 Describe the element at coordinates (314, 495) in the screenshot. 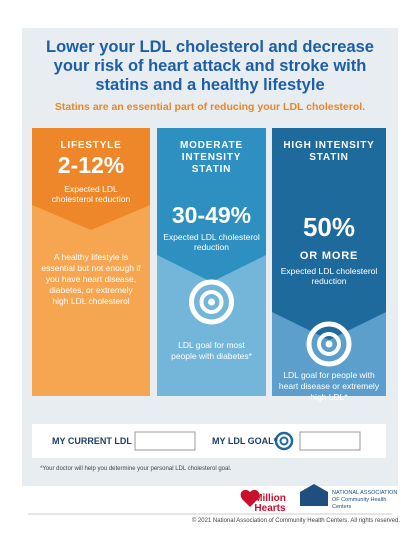

I see `nachc-logo` at that location.